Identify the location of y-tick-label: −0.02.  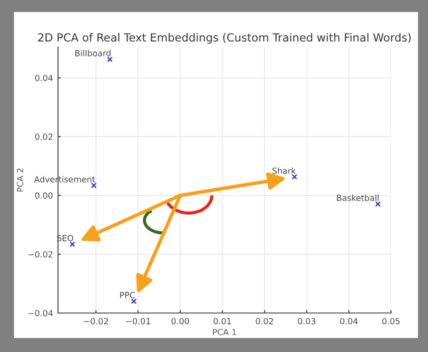
(40, 254).